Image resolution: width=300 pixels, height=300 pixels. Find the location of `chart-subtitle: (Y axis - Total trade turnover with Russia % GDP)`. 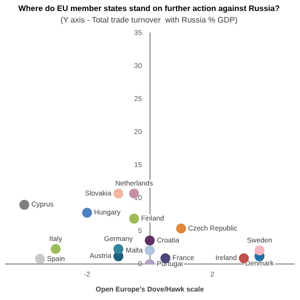

chart-subtitle: (Y axis - Total trade turnover with Russia % GDP) is located at coordinates (149, 20).